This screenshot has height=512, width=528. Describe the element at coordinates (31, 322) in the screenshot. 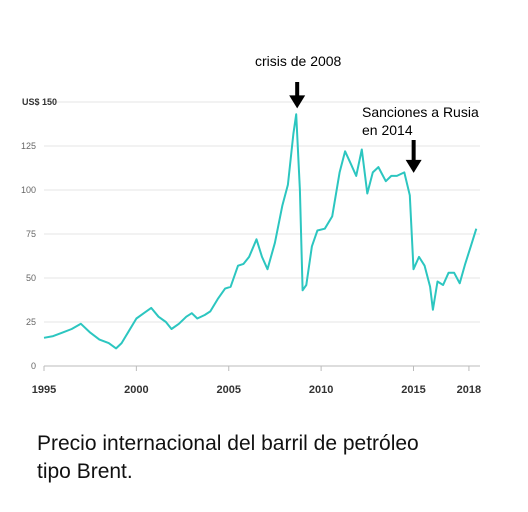

I see `y-tick-label: 25` at that location.